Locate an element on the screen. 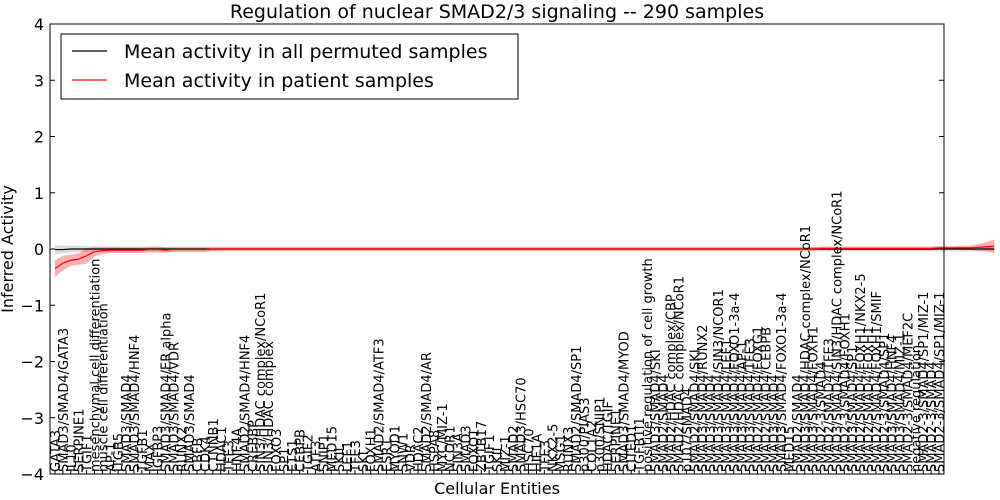 The width and height of the screenshot is (1000, 500). x-tick-label: SMAD3/SMAD4/HNF4 is located at coordinates (135, 403).